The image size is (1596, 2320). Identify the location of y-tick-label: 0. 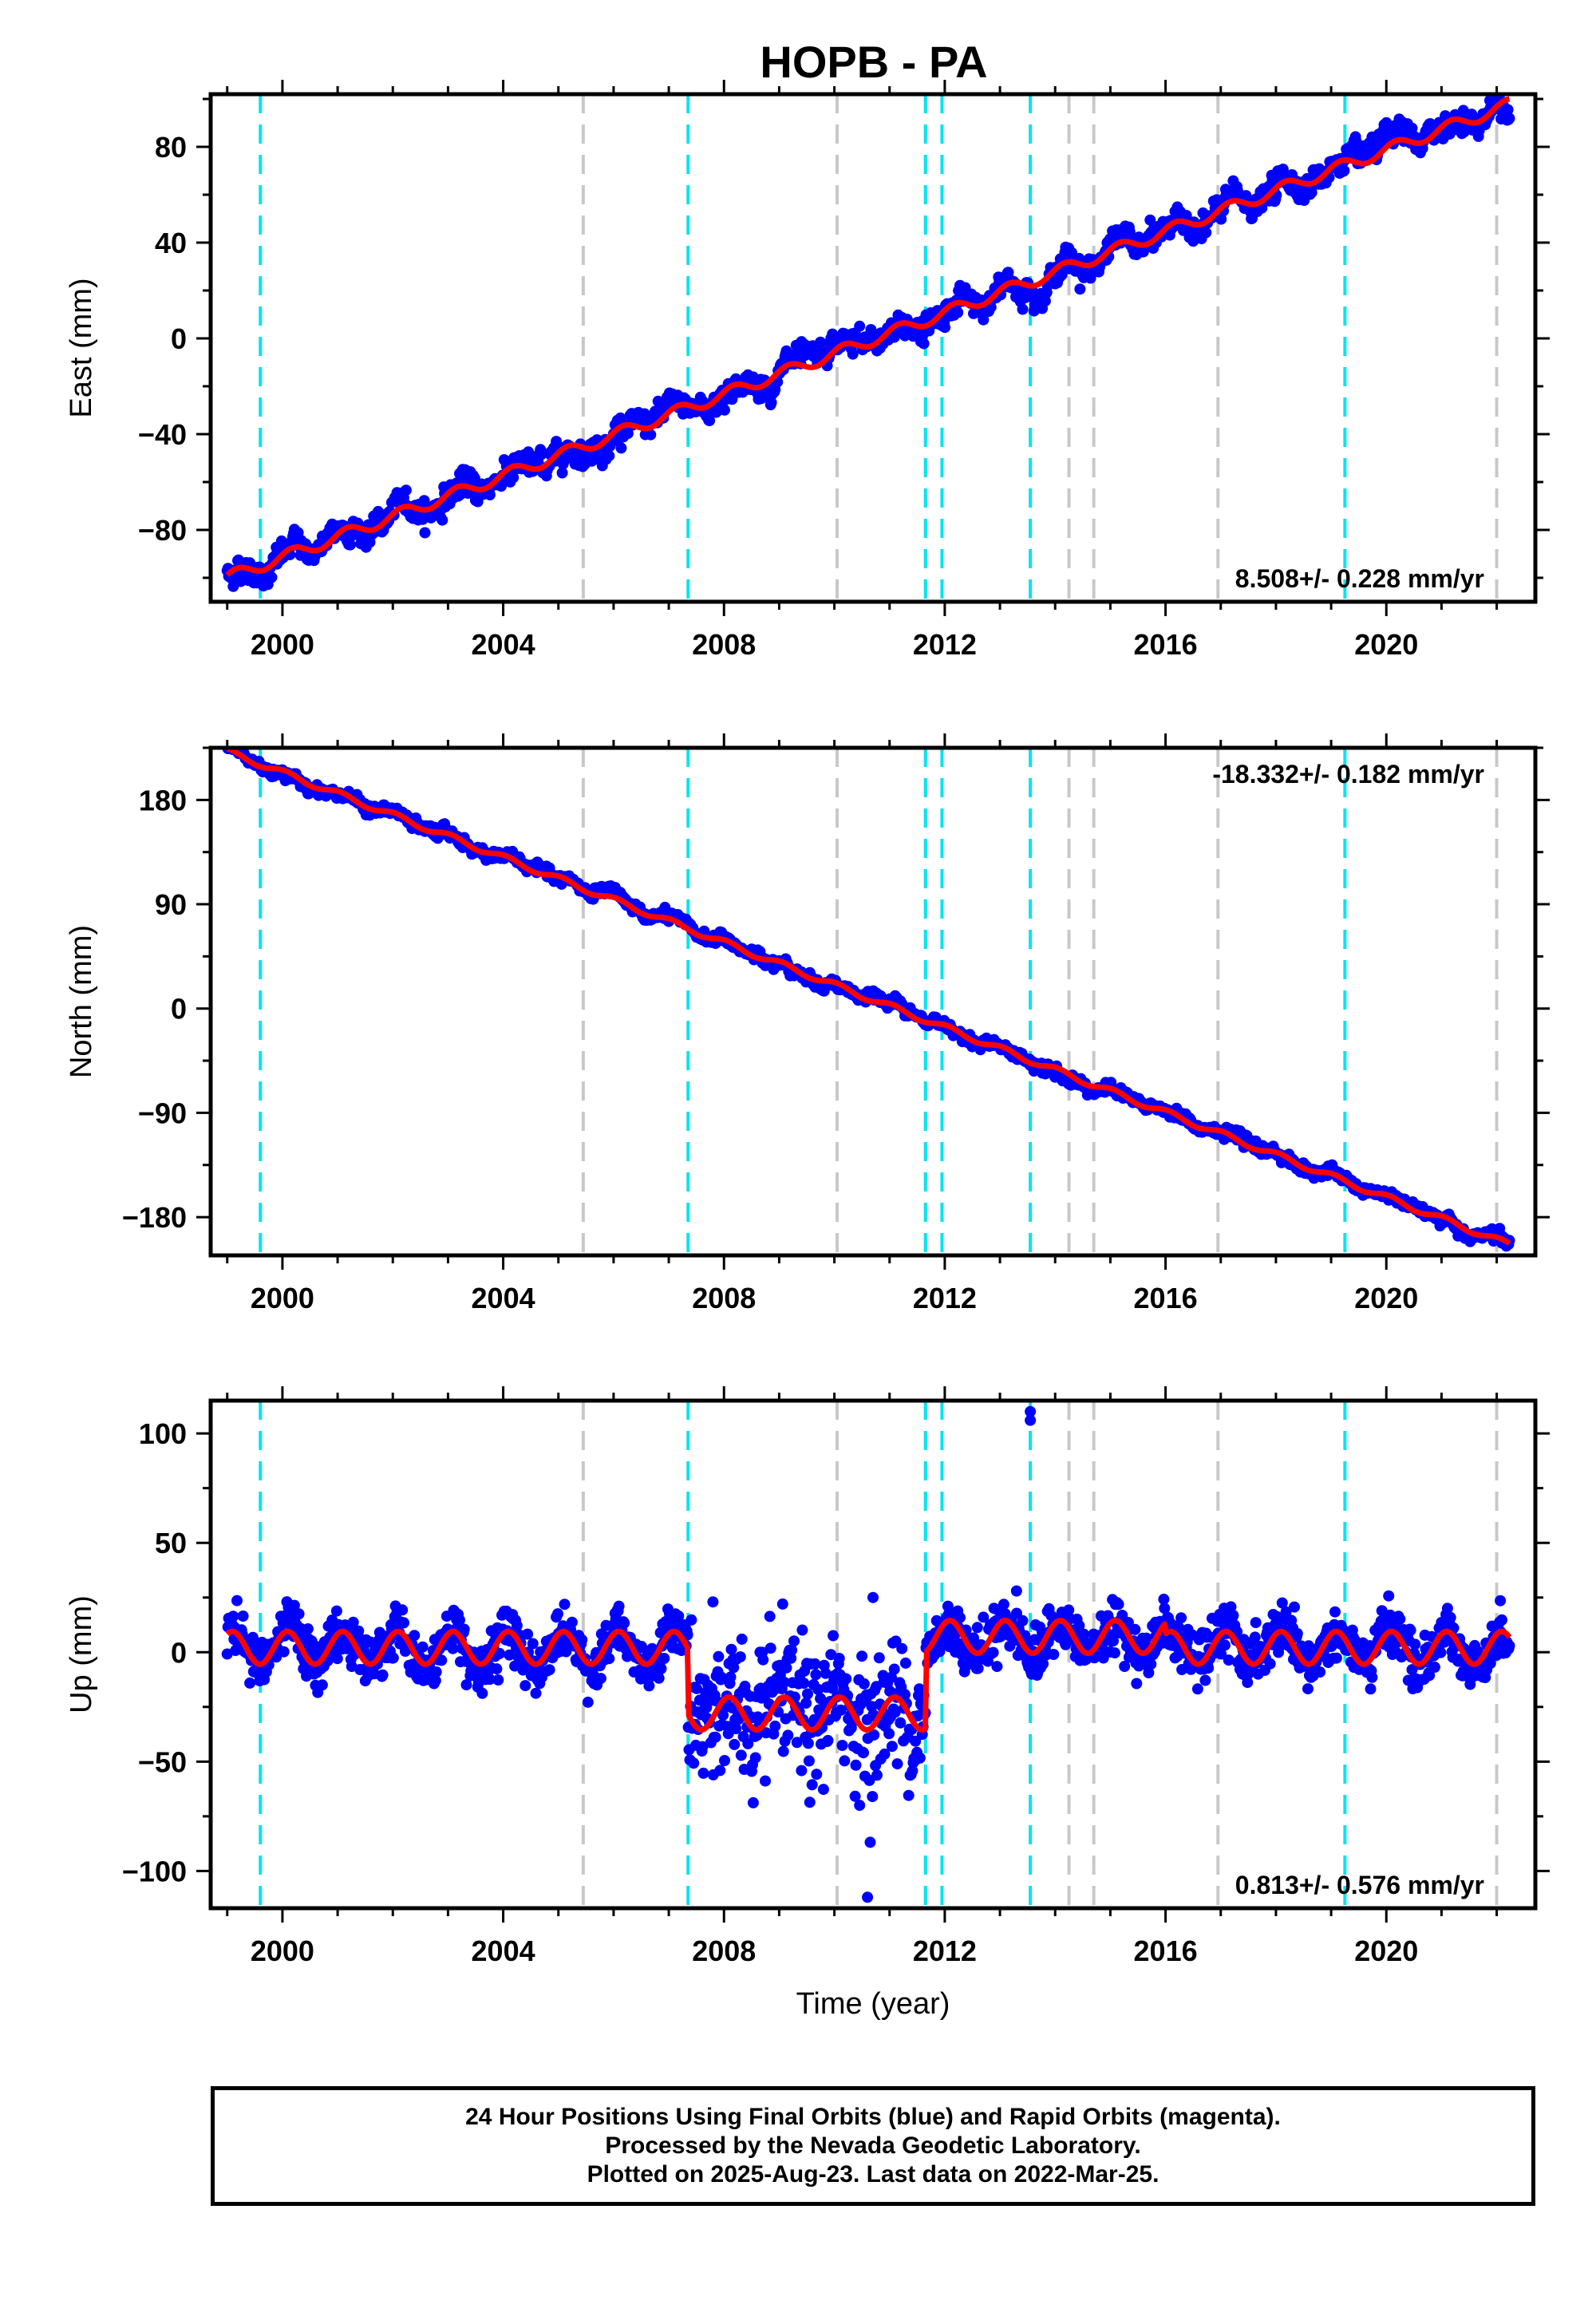
(179, 1009).